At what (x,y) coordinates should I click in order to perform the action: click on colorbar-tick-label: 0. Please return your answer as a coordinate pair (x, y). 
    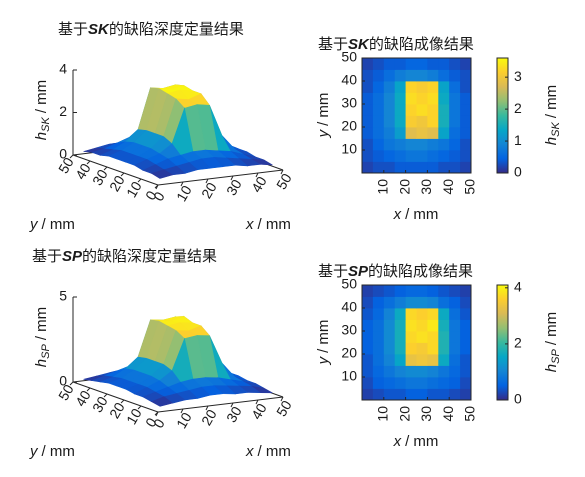
    Looking at the image, I should click on (518, 399).